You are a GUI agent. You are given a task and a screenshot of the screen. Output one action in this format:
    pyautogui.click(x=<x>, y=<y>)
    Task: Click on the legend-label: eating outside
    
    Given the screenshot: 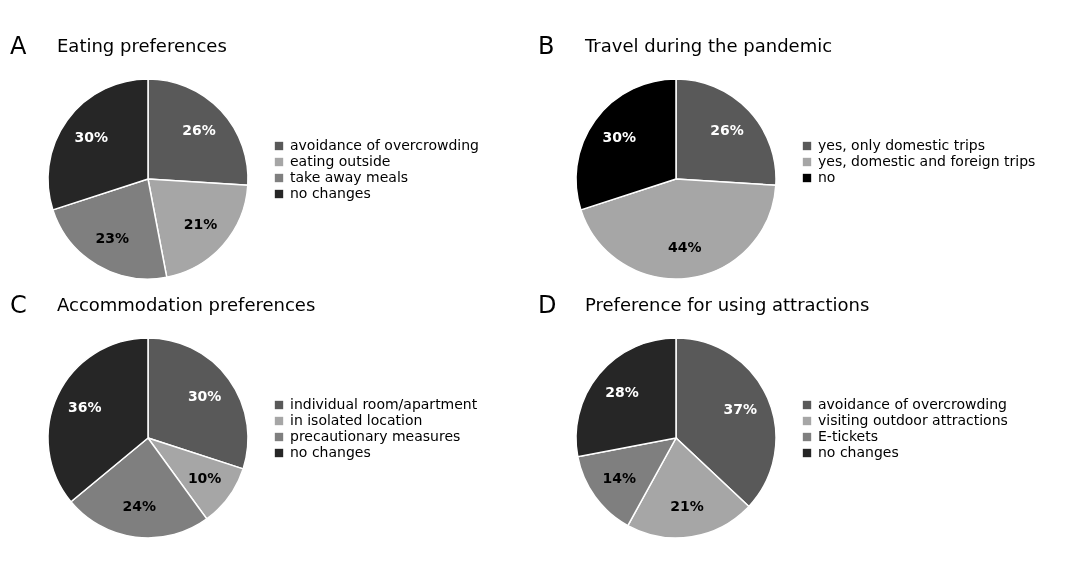 What is the action you would take?
    pyautogui.click(x=340, y=161)
    